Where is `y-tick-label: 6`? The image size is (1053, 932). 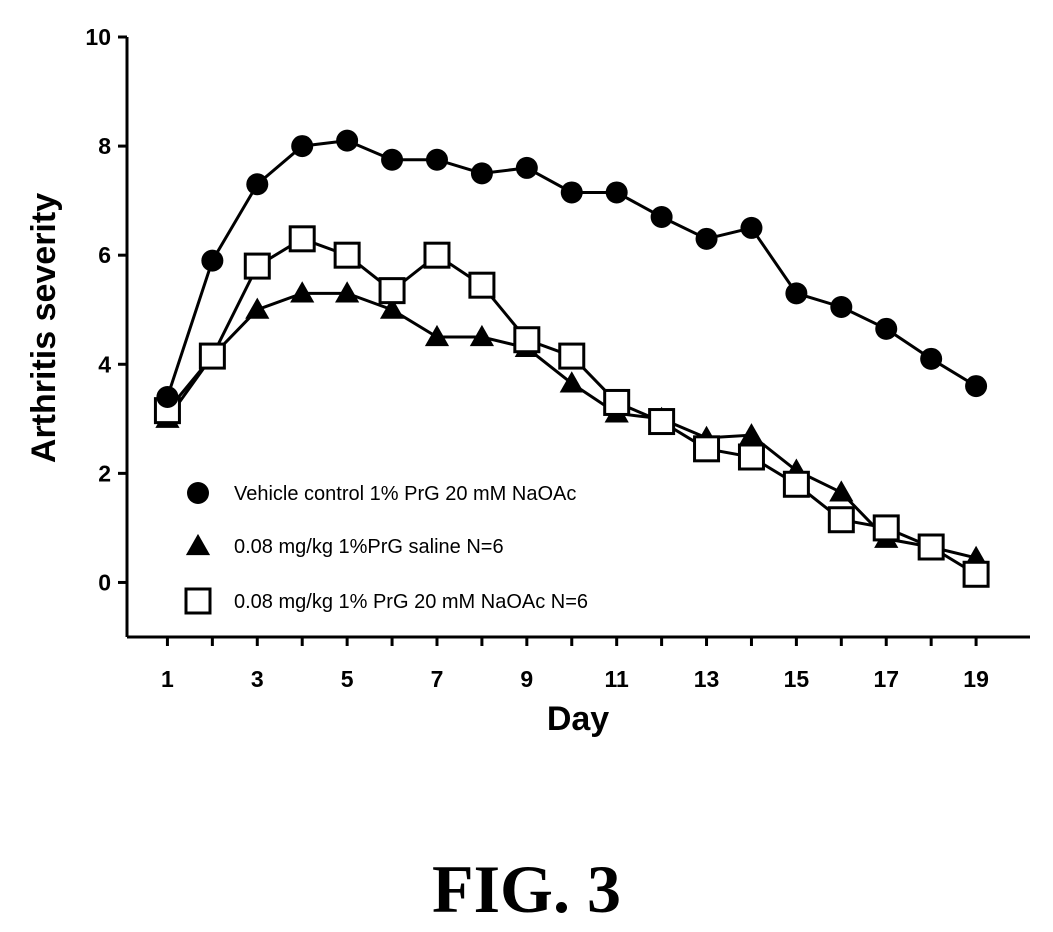
y-tick-label: 6 is located at coordinates (104, 255).